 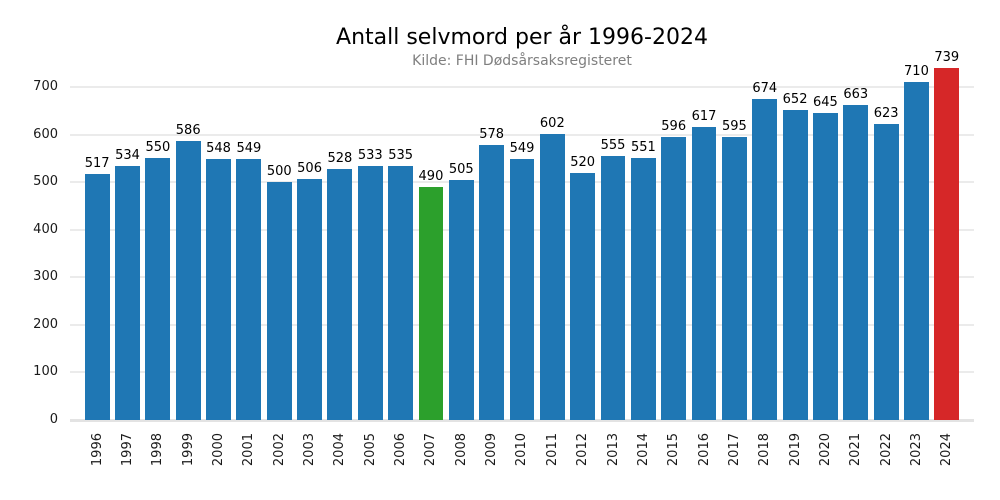 I want to click on bar-value-label: 674, so click(x=765, y=89).